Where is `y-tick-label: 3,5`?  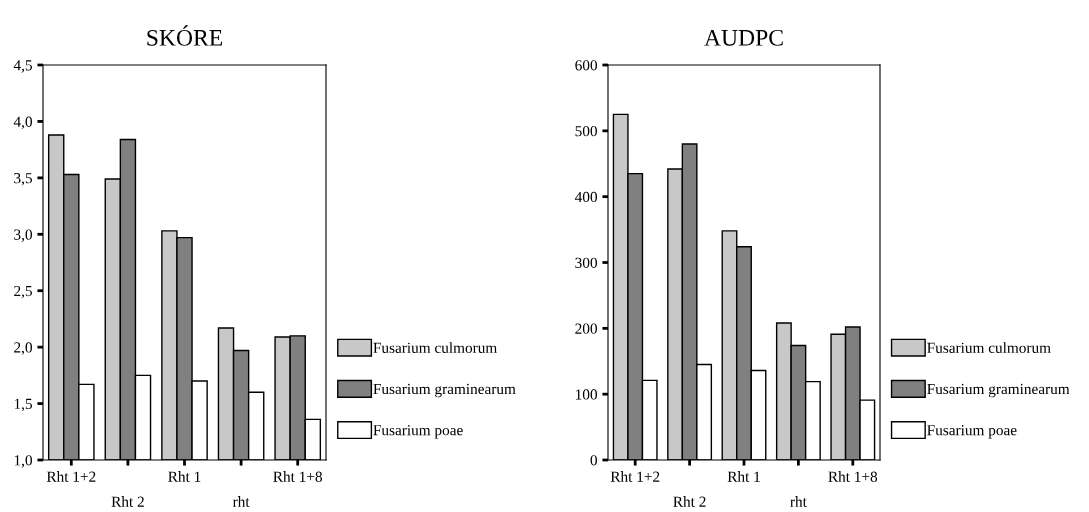 y-tick-label: 3,5 is located at coordinates (23, 179).